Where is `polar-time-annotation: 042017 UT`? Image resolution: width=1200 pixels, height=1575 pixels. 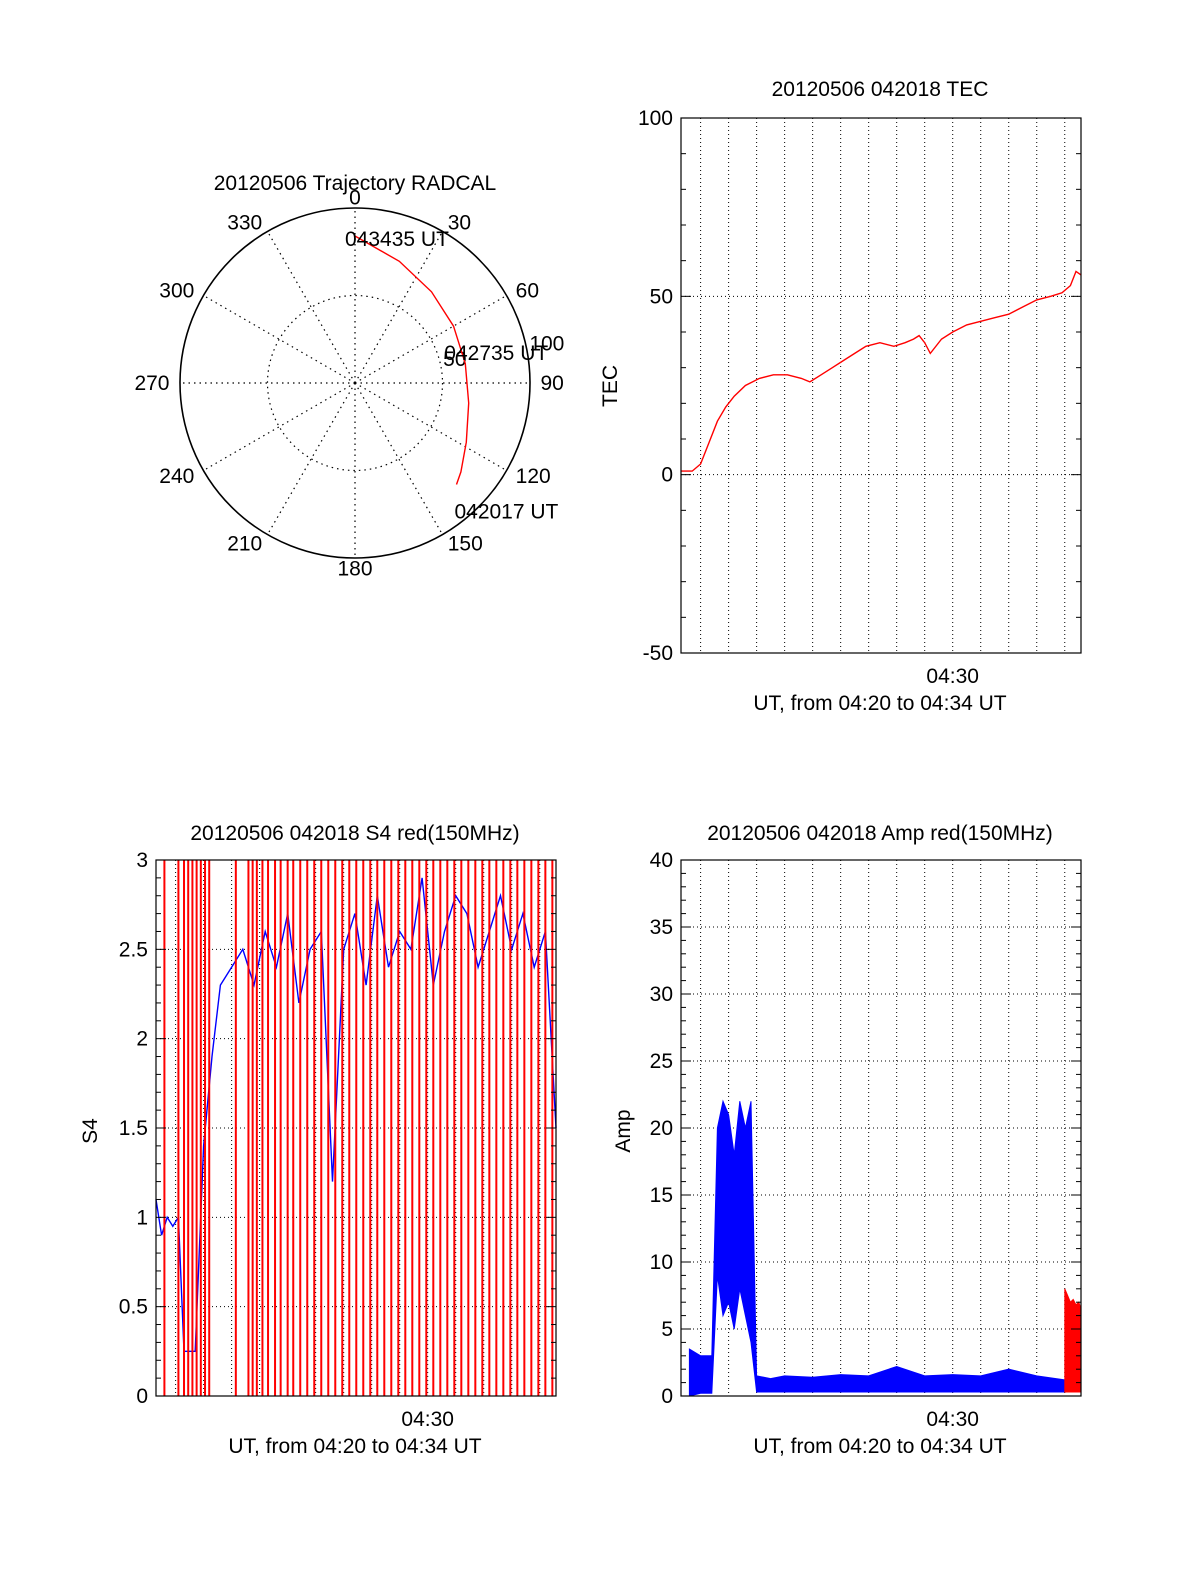
polar-time-annotation: 042017 UT is located at coordinates (506, 511).